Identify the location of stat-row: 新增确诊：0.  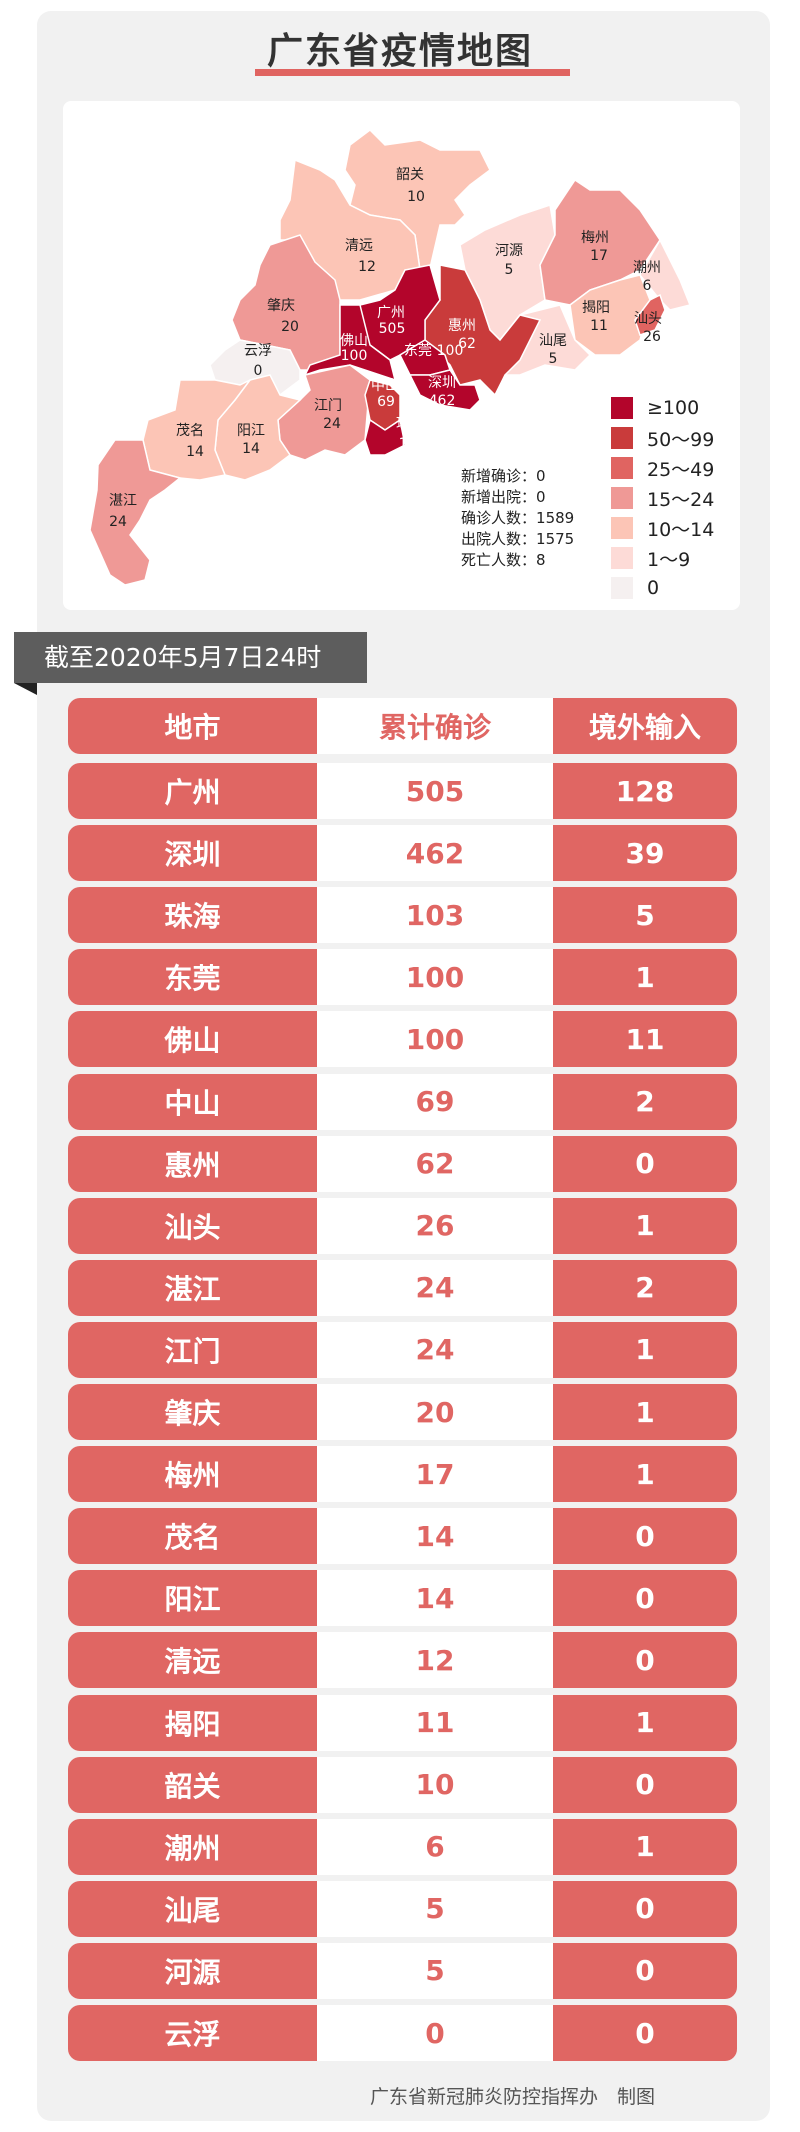
(517, 476).